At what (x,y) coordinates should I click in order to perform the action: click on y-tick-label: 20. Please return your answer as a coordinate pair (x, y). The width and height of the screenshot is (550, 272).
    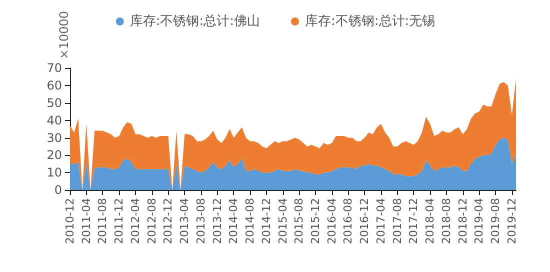
    Looking at the image, I should click on (54, 155).